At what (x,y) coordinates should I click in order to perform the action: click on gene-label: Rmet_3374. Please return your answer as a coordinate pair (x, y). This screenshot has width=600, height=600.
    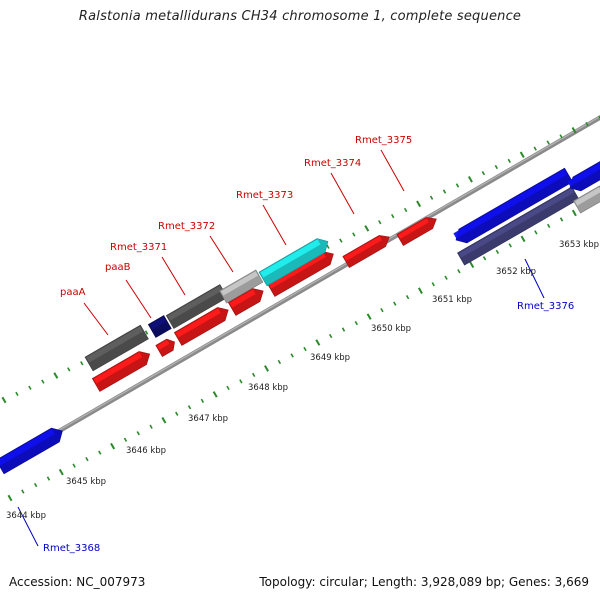
    Looking at the image, I should click on (332, 163).